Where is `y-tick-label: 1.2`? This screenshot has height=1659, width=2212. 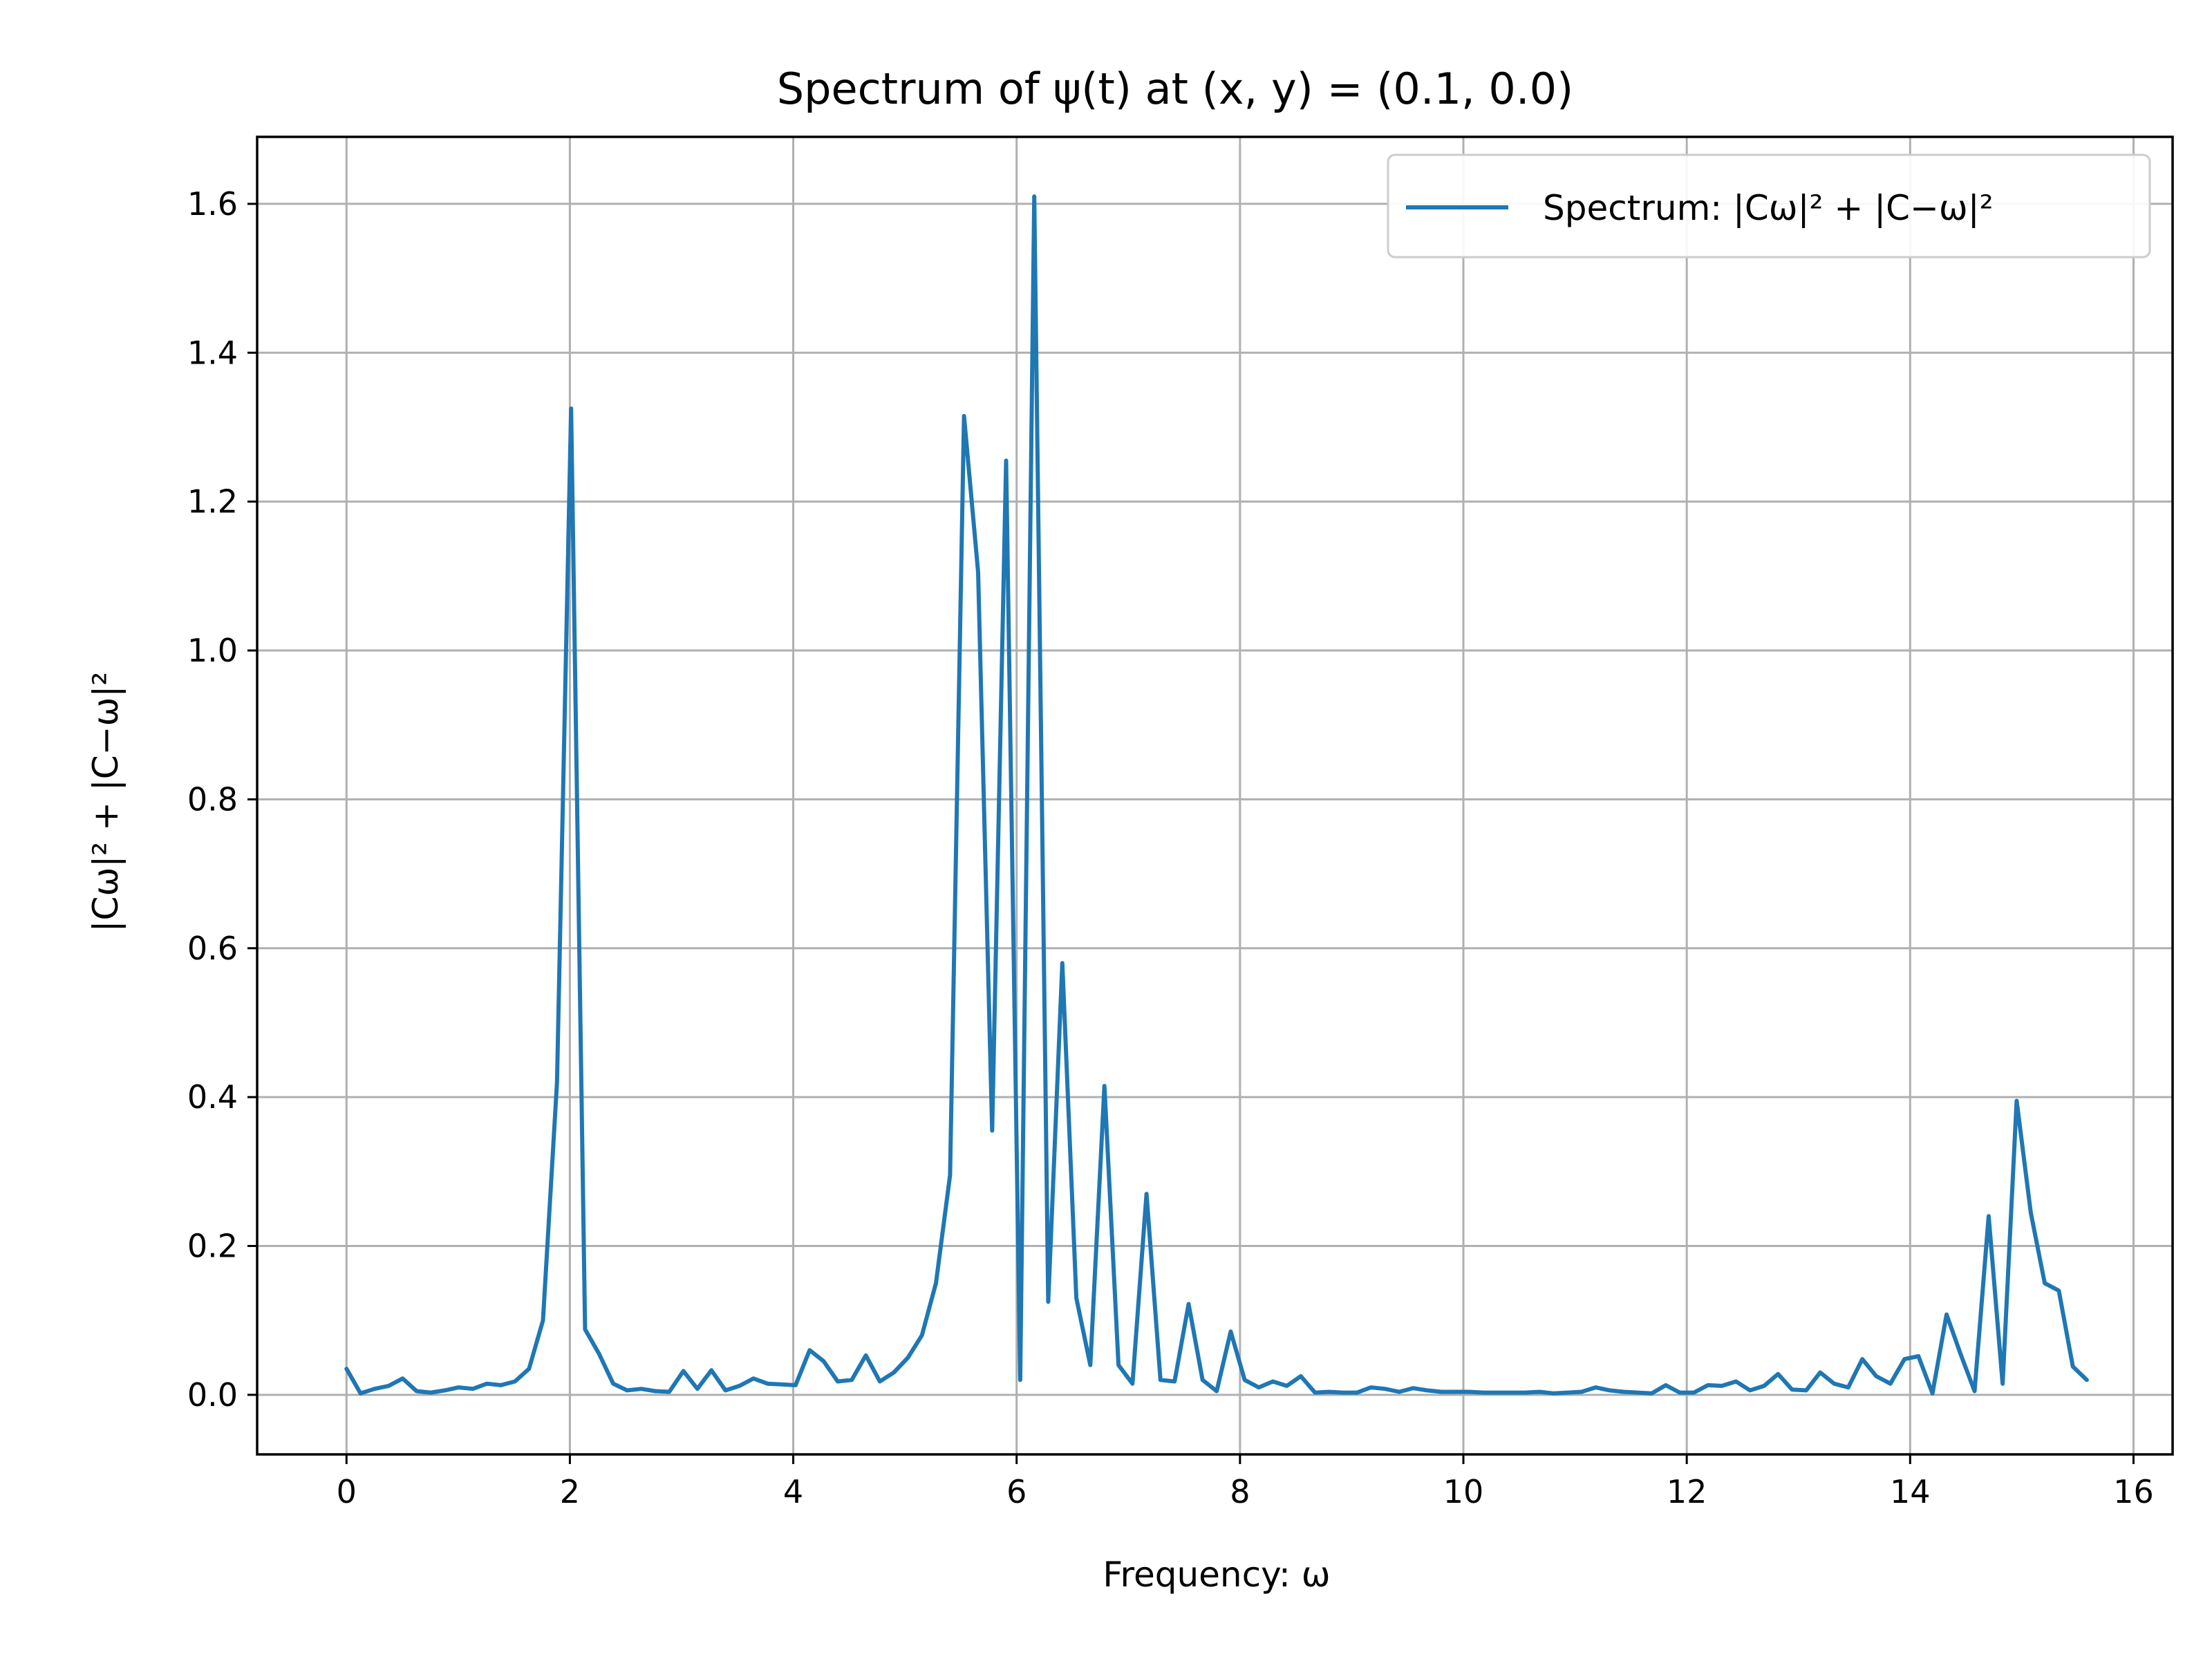 y-tick-label: 1.2 is located at coordinates (212, 502).